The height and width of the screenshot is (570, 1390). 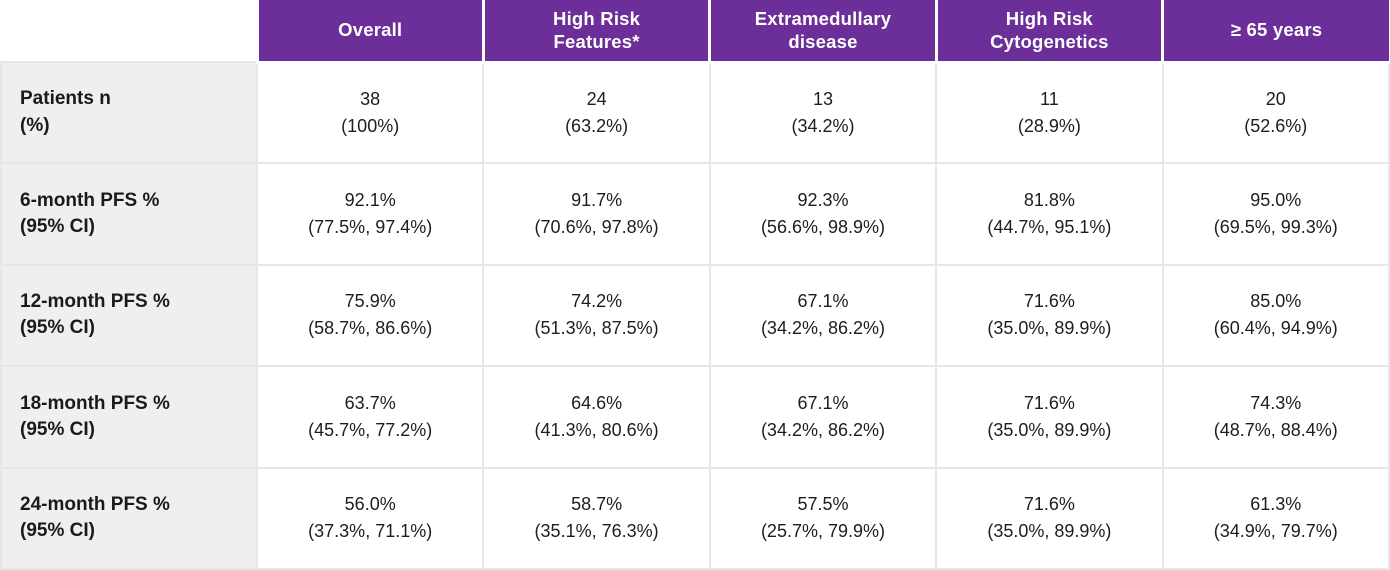 What do you see at coordinates (596, 417) in the screenshot?
I see `cell-18-month-pfs-col1: 64.6% (41.3%, 80.6%)` at bounding box center [596, 417].